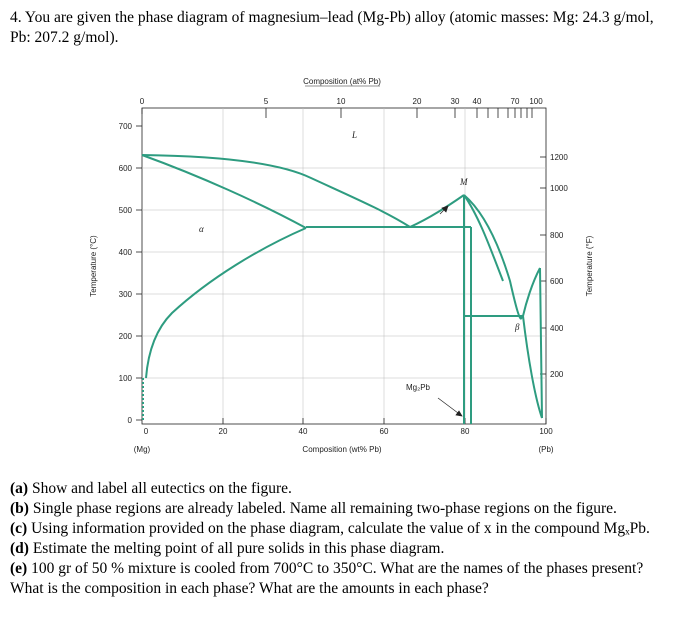  What do you see at coordinates (266, 101) in the screenshot?
I see `top-tick-5: 5` at bounding box center [266, 101].